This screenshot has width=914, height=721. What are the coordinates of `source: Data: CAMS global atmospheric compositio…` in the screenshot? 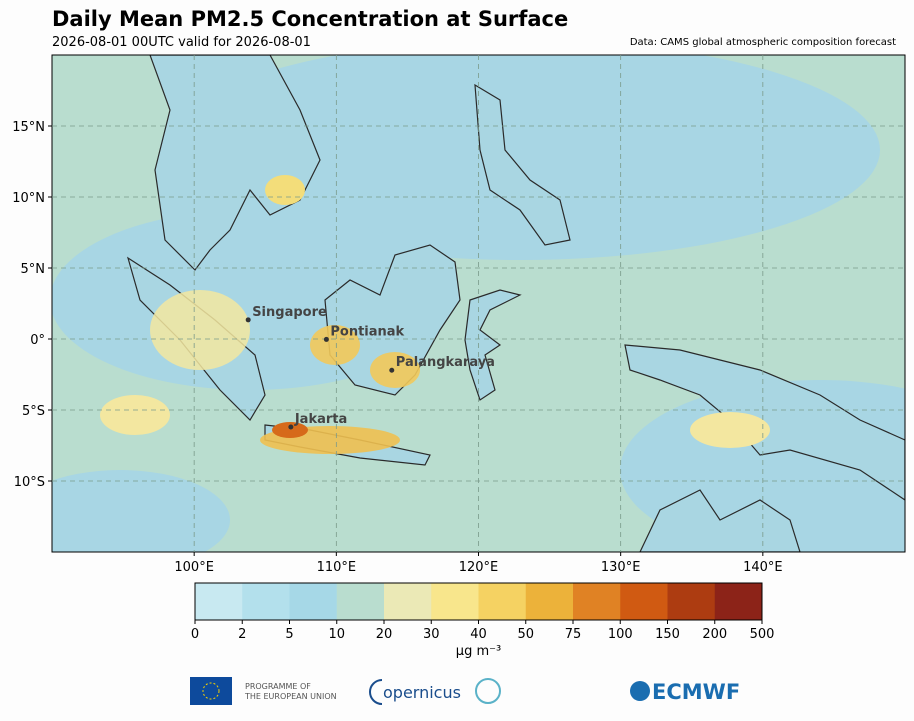 It's located at (763, 42).